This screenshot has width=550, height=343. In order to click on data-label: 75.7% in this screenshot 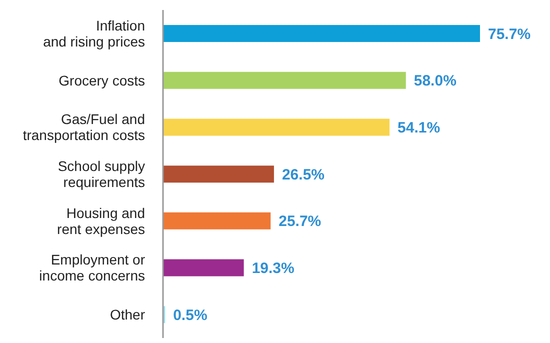, I will do `click(509, 34)`.